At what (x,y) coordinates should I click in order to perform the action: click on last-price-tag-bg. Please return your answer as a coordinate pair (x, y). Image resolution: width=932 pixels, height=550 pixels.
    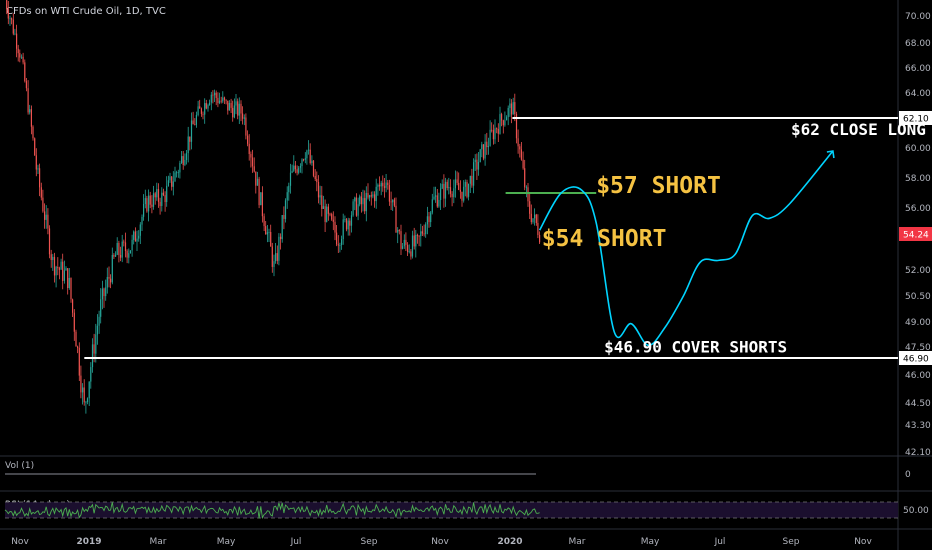
    Looking at the image, I should click on (915, 234).